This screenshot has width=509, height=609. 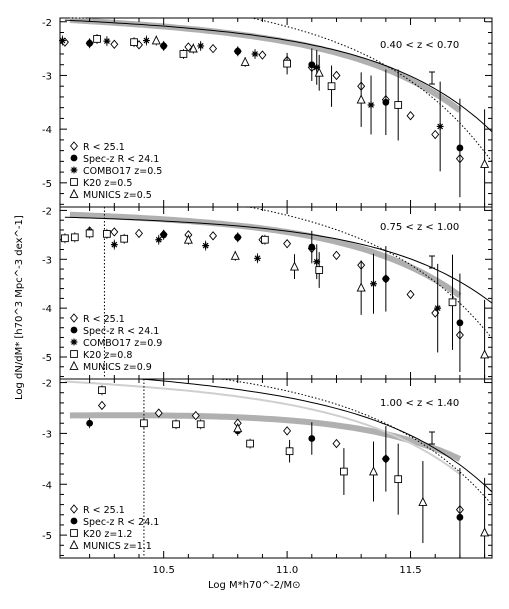 What do you see at coordinates (432, 262) in the screenshot?
I see `typical-error-bar-icon` at bounding box center [432, 262].